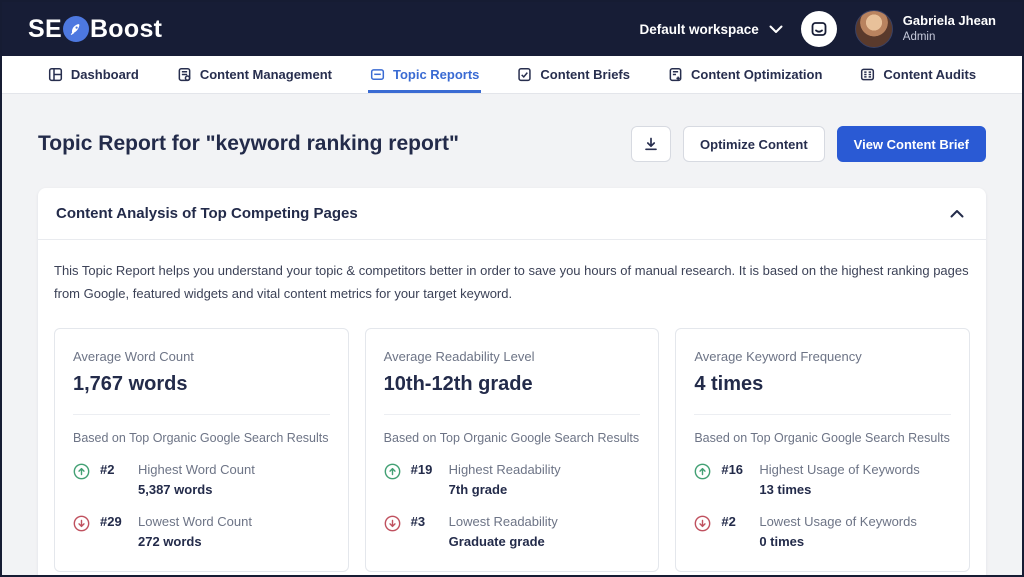  What do you see at coordinates (911, 144) in the screenshot?
I see `view-content-brief-button: View Content Brief` at bounding box center [911, 144].